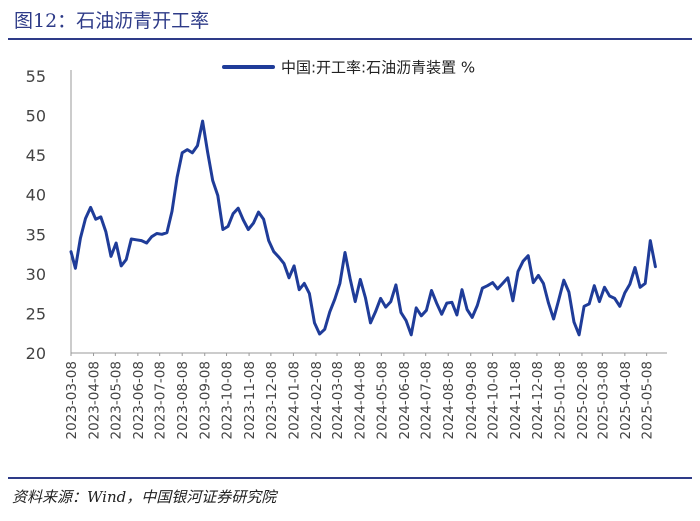  I want to click on x-tick-label: 2024-05-08, so click(382, 400).